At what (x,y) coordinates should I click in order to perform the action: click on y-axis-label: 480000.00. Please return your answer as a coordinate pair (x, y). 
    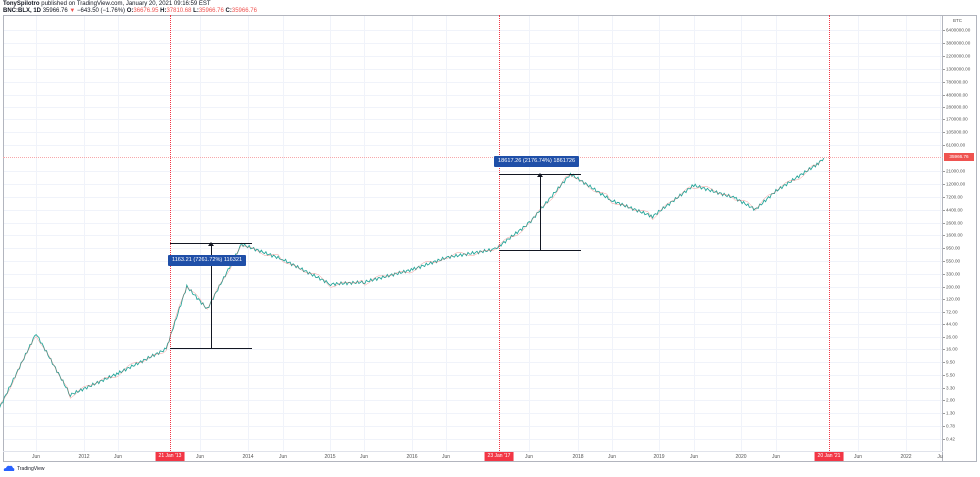
    Looking at the image, I should click on (957, 95).